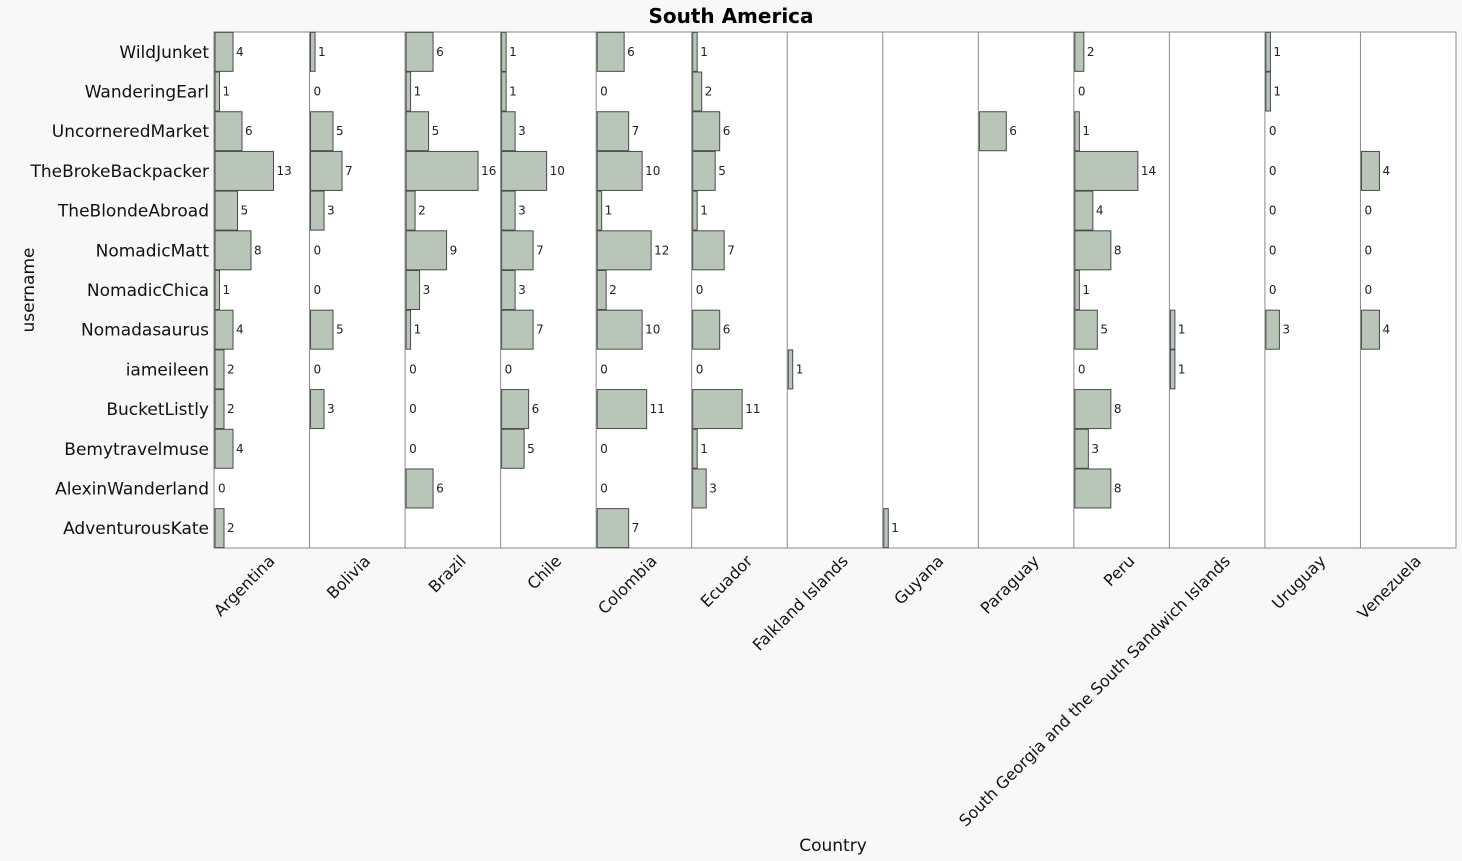  What do you see at coordinates (157, 410) in the screenshot?
I see `row-label-bucketlistly: BucketListly` at bounding box center [157, 410].